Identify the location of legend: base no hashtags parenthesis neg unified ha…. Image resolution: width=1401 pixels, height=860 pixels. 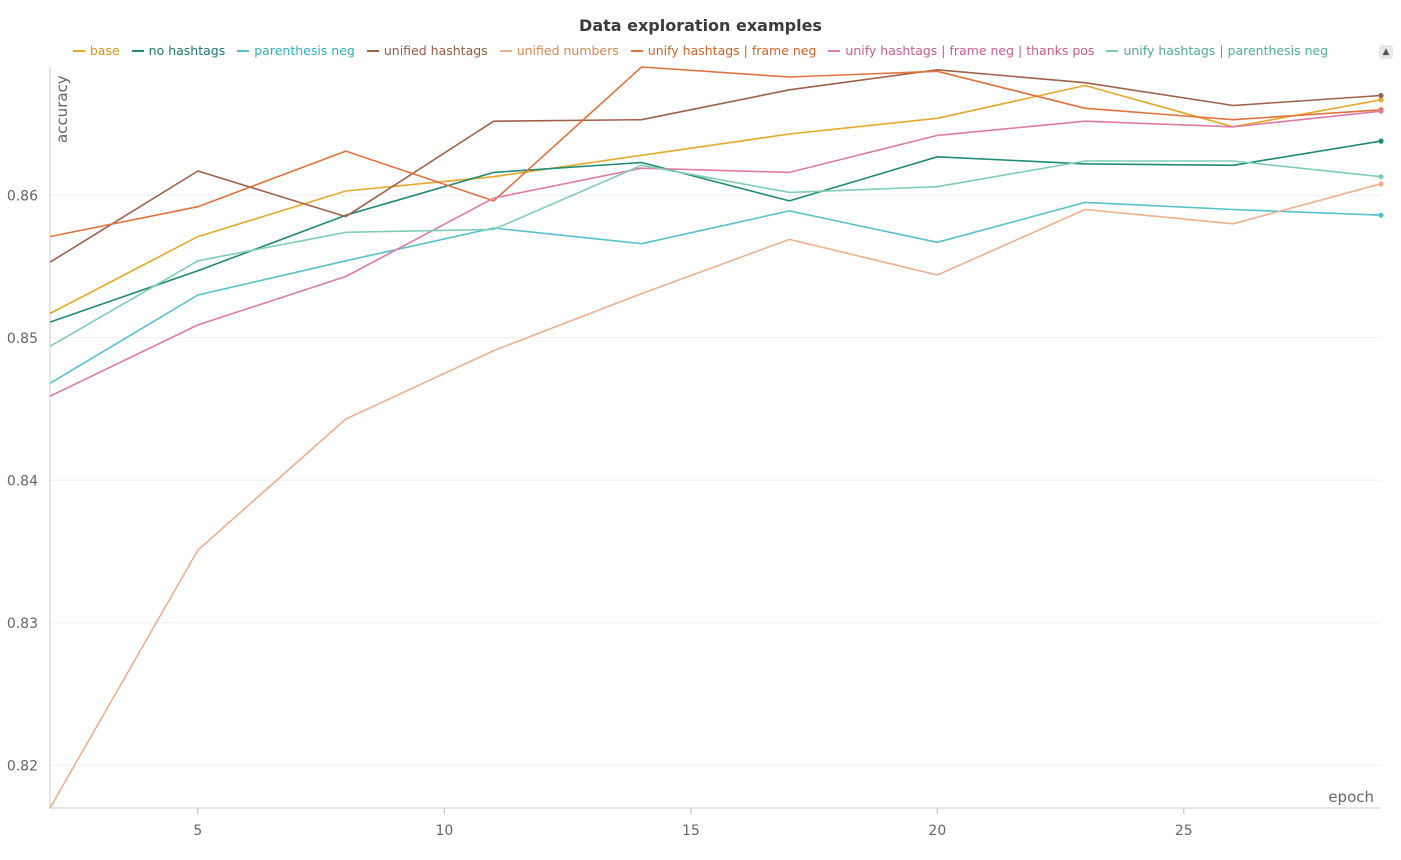
(700, 50).